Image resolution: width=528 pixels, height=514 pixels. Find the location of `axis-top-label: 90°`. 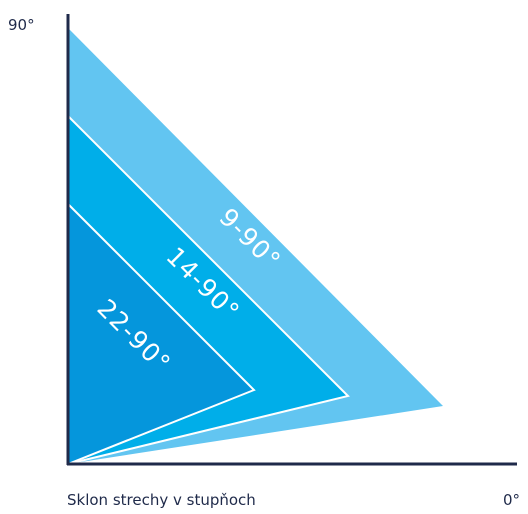

axis-top-label: 90° is located at coordinates (21, 25).